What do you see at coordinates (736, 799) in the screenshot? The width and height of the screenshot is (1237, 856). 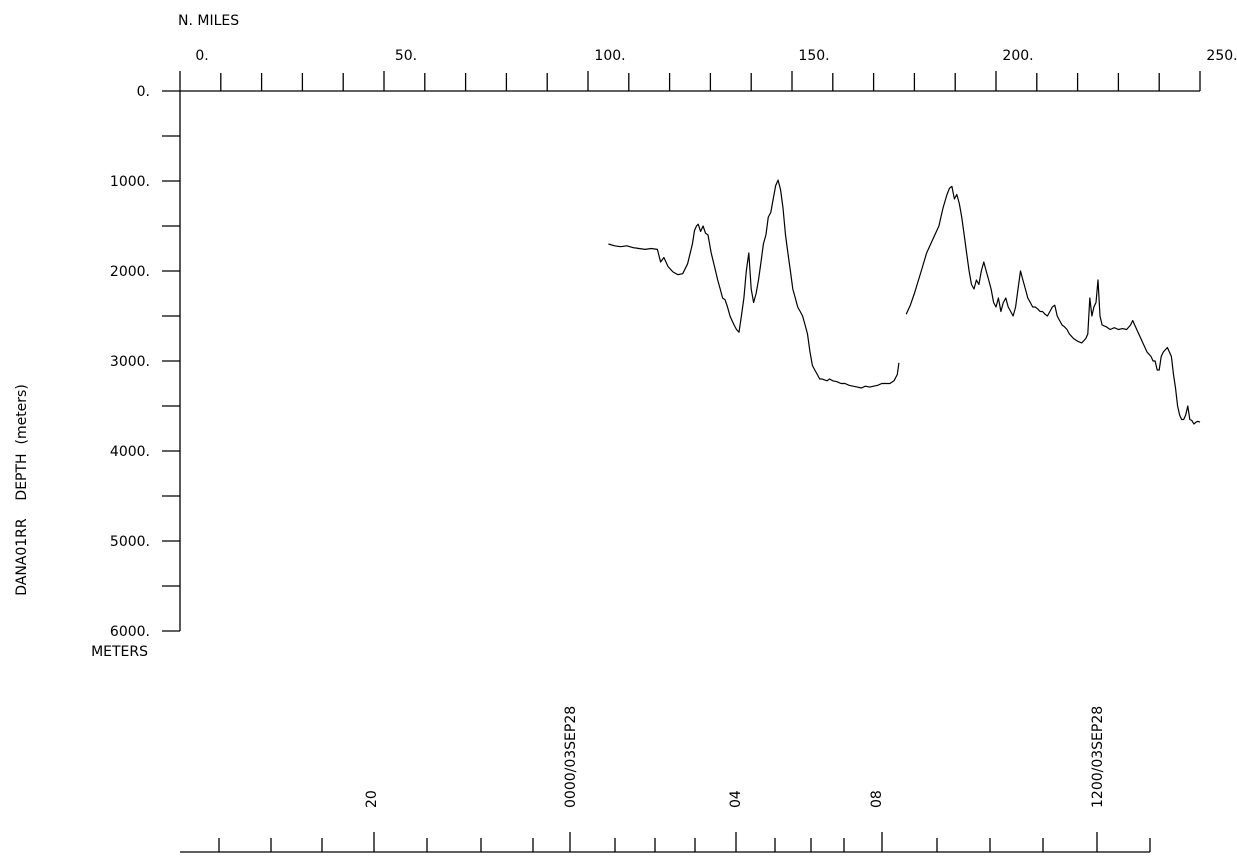 I see `time-label-04: 04` at bounding box center [736, 799].